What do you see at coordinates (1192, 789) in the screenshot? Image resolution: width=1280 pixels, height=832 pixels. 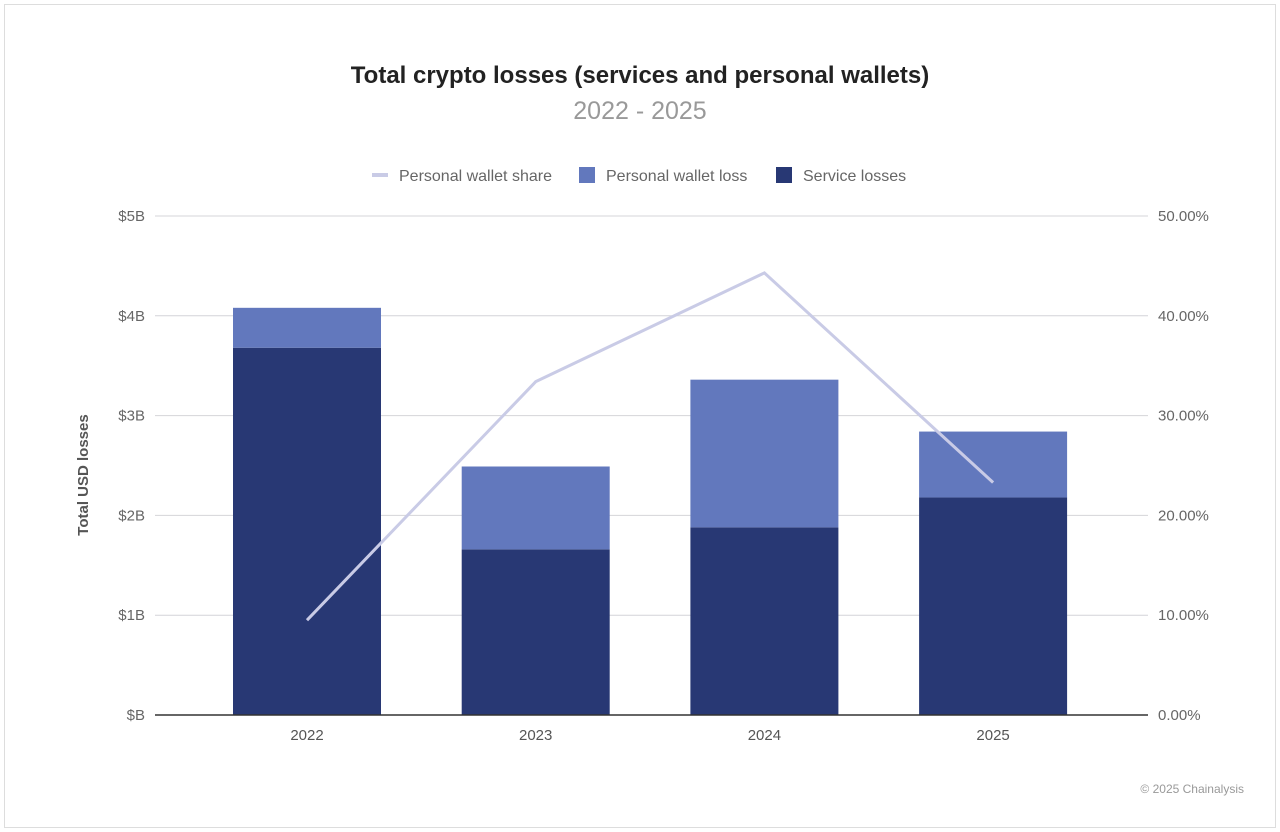 I see `copyright: © 2025 Chainalysis` at bounding box center [1192, 789].